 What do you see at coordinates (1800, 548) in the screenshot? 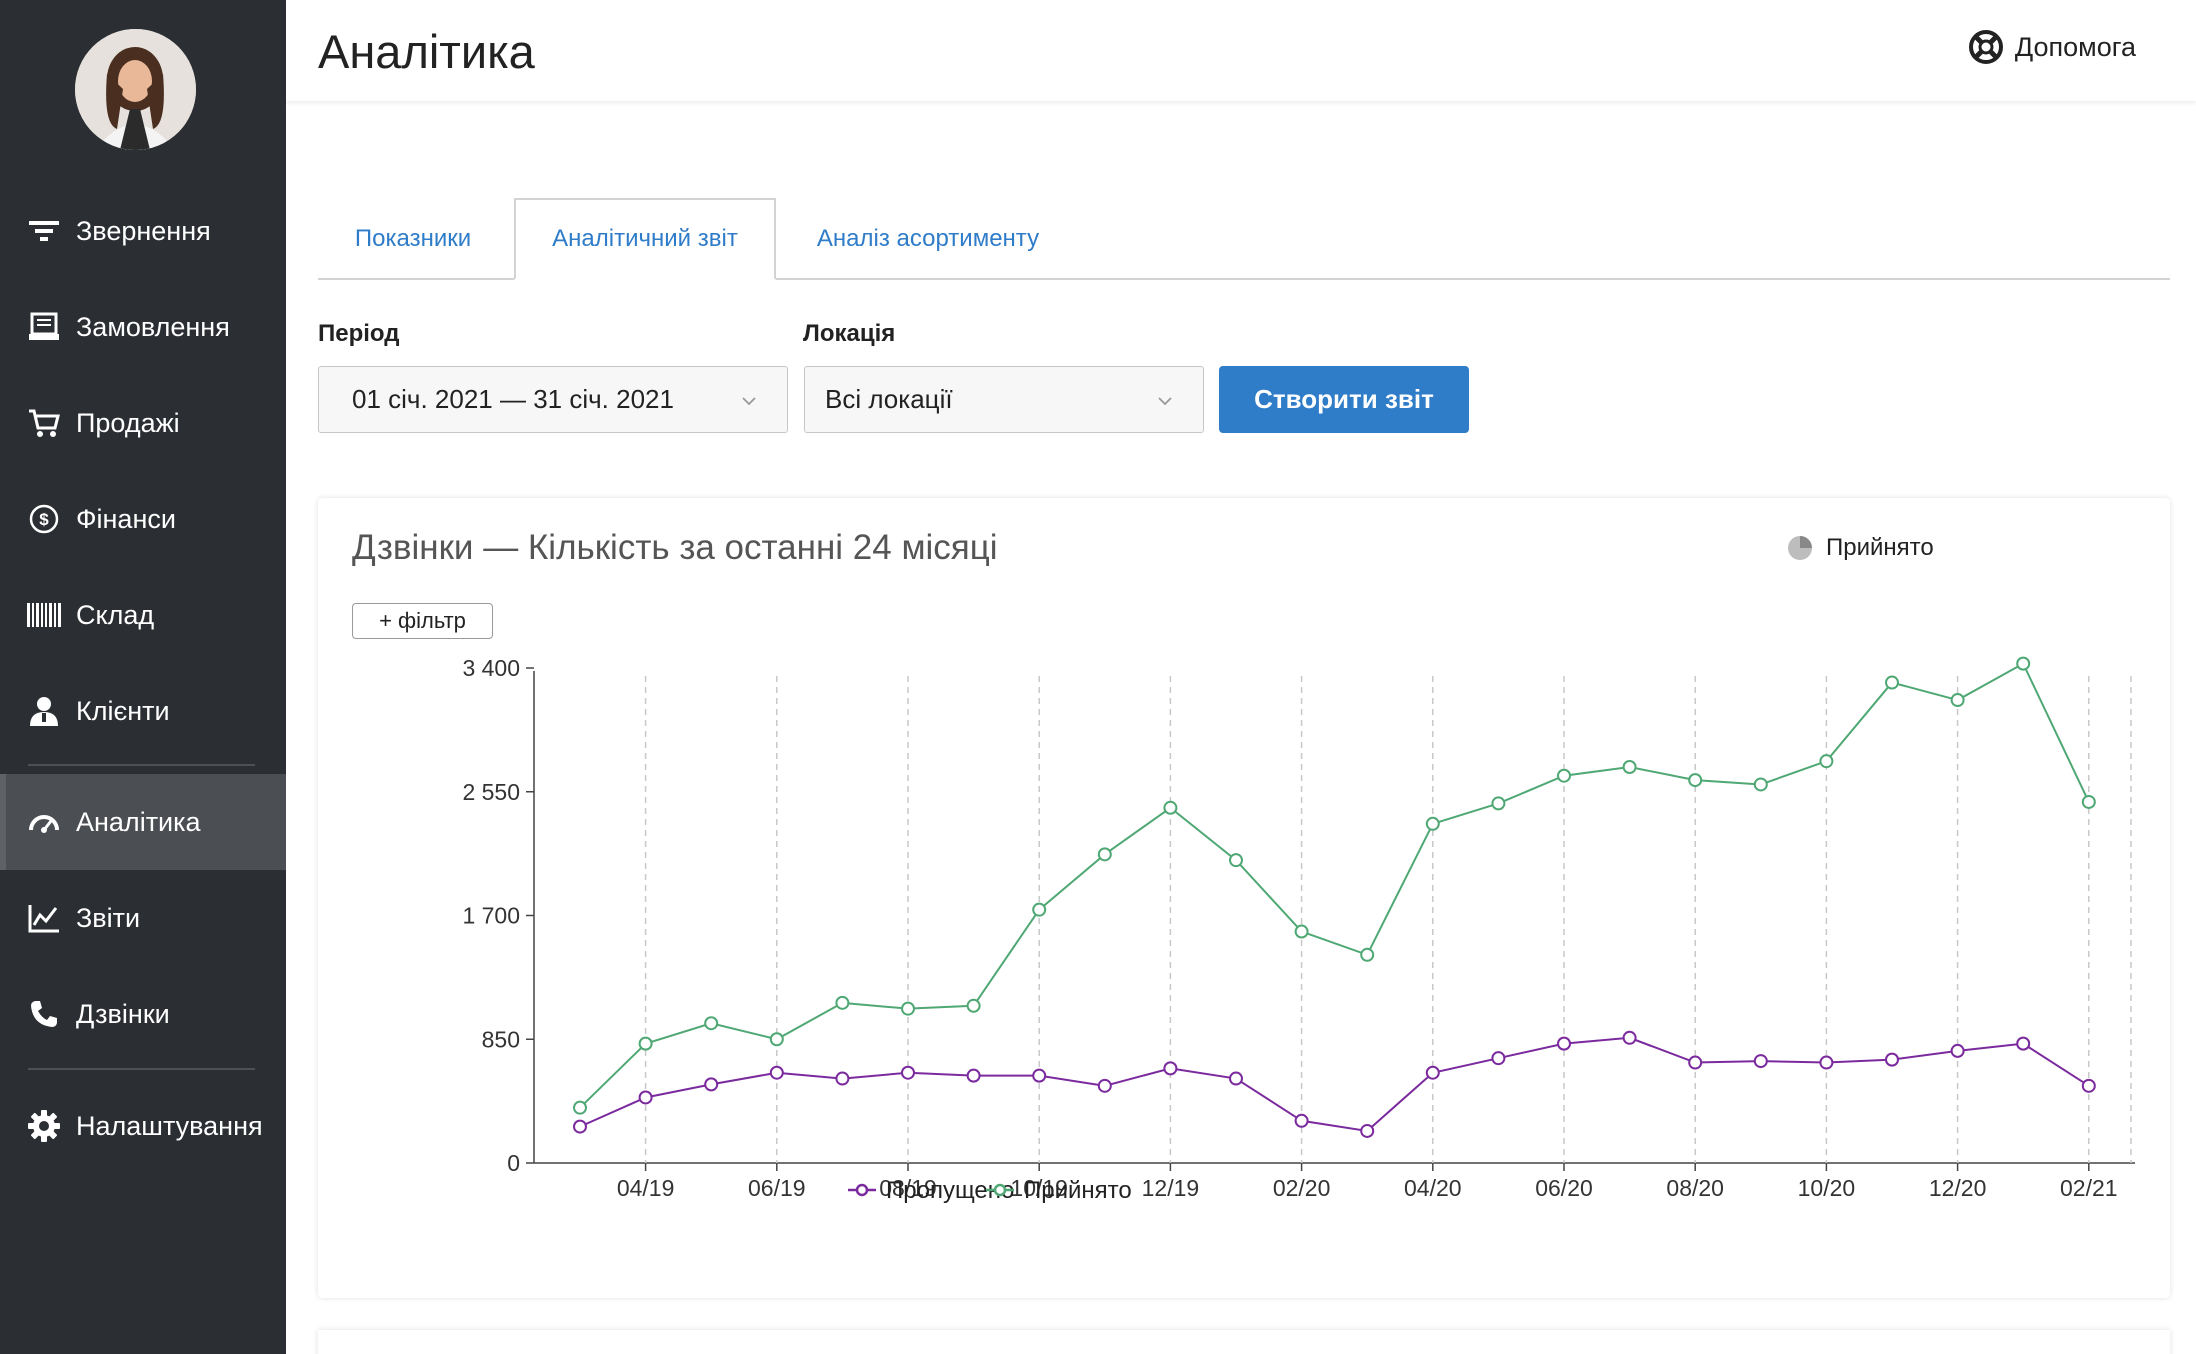
I see `pie-chart-icon` at bounding box center [1800, 548].